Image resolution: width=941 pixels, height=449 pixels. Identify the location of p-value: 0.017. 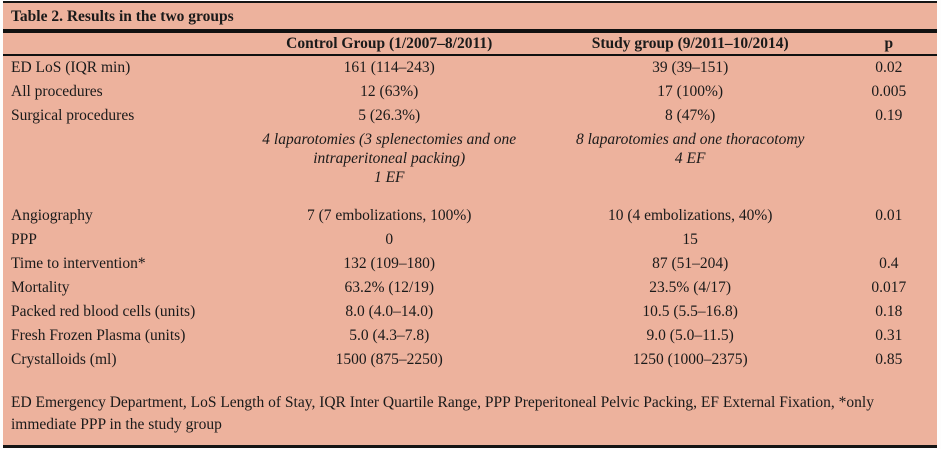
(889, 287).